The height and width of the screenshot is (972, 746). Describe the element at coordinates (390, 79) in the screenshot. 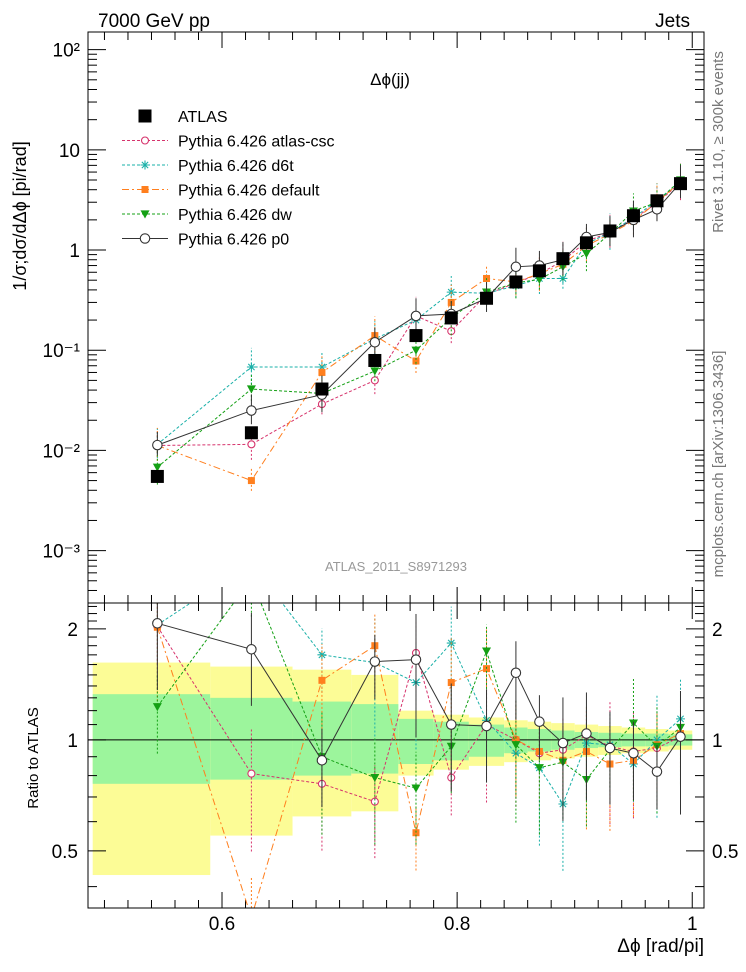

I see `main-title: Δϕ(jj)` at that location.